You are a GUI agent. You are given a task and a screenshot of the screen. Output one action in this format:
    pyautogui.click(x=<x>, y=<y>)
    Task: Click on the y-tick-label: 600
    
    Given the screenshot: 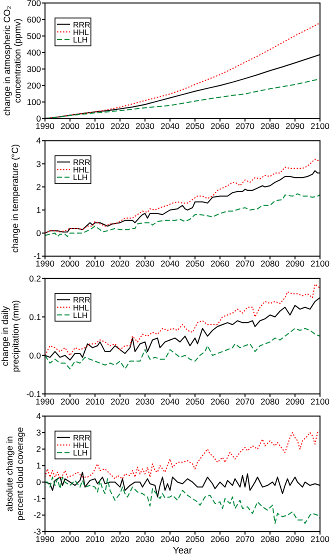 What is the action you would take?
    pyautogui.click(x=34, y=19)
    